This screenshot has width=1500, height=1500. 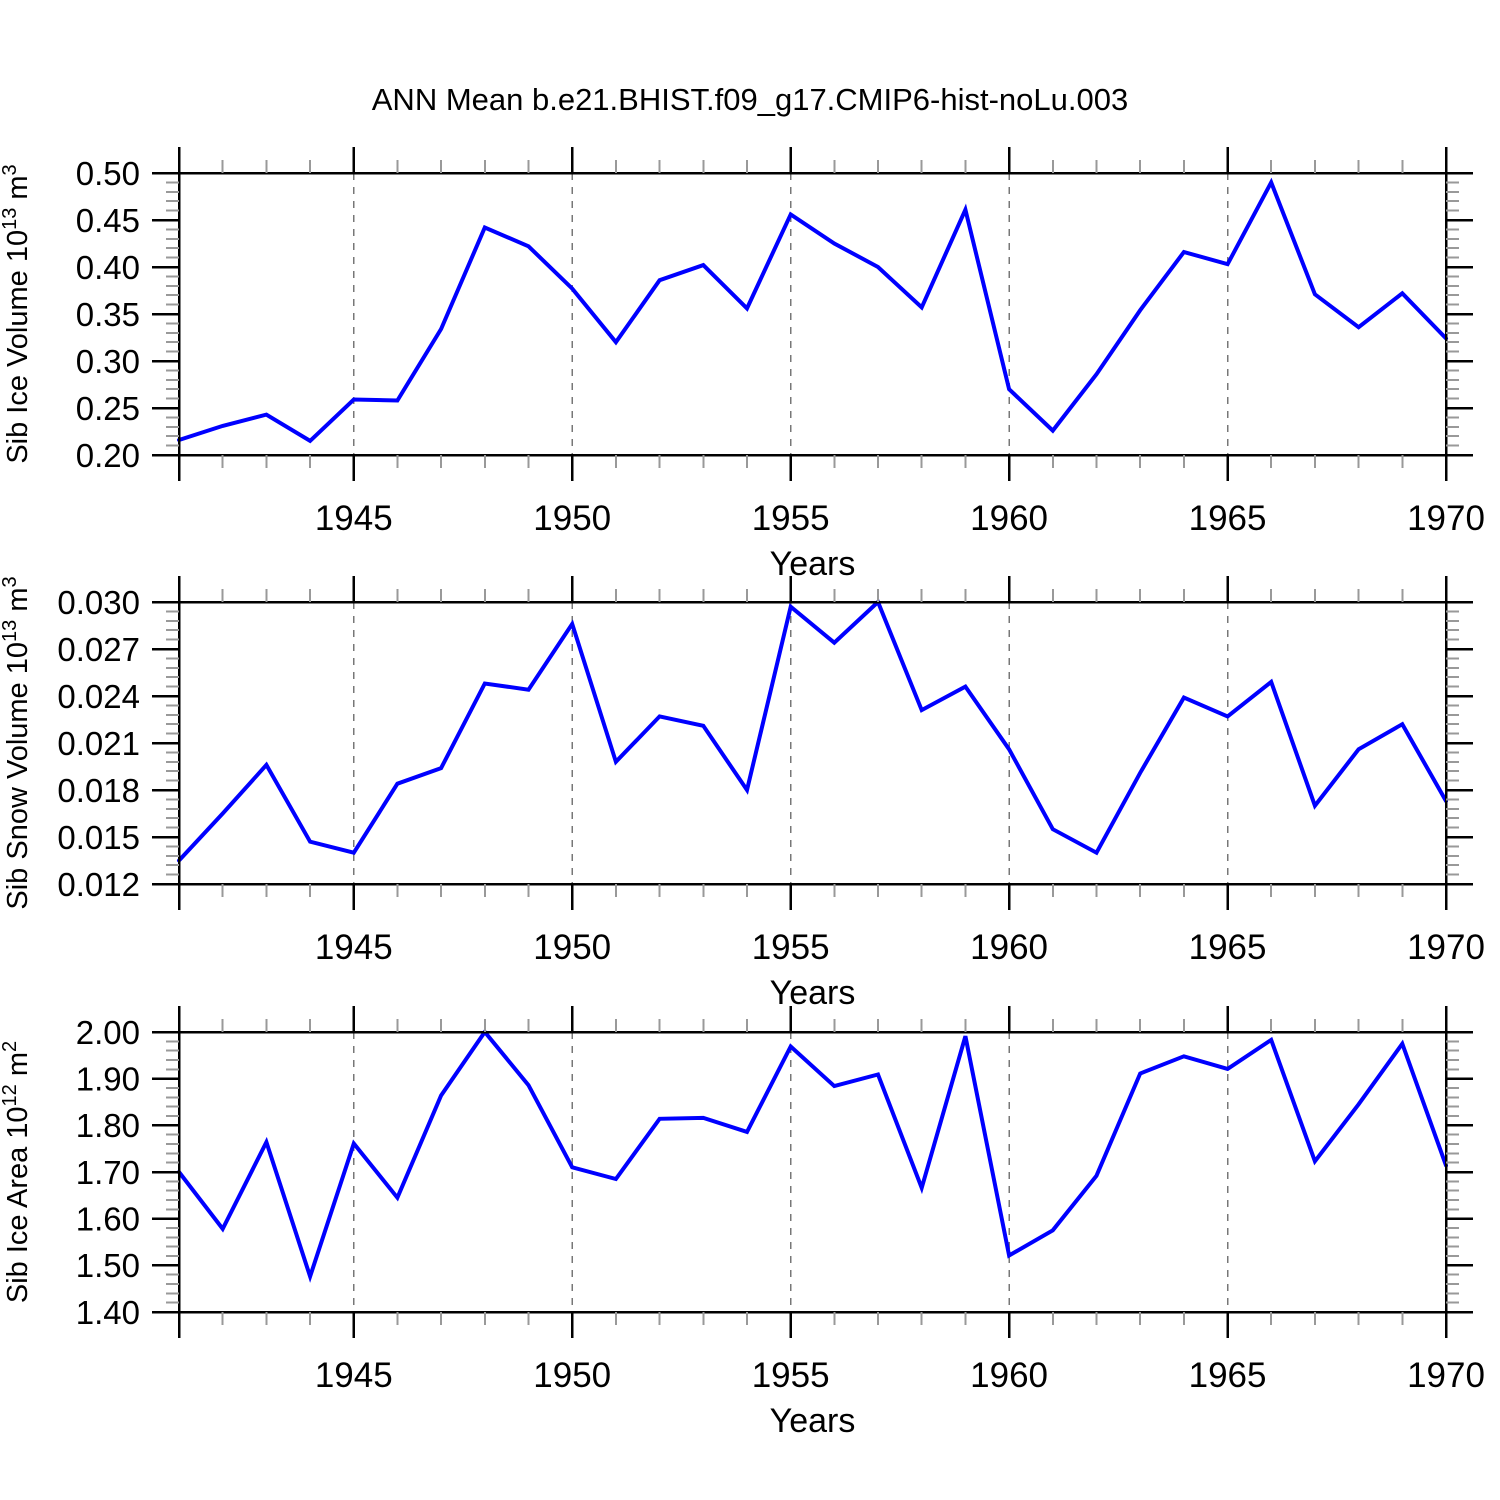 I want to click on y-tick-label-0.20: 0.20, so click(x=108, y=455).